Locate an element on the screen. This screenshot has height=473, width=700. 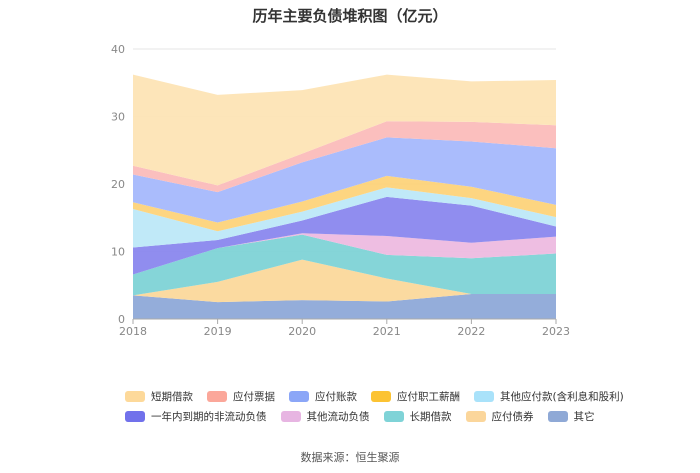
chart-title: 历年主要负债堆积图（亿元） is located at coordinates (350, 16).